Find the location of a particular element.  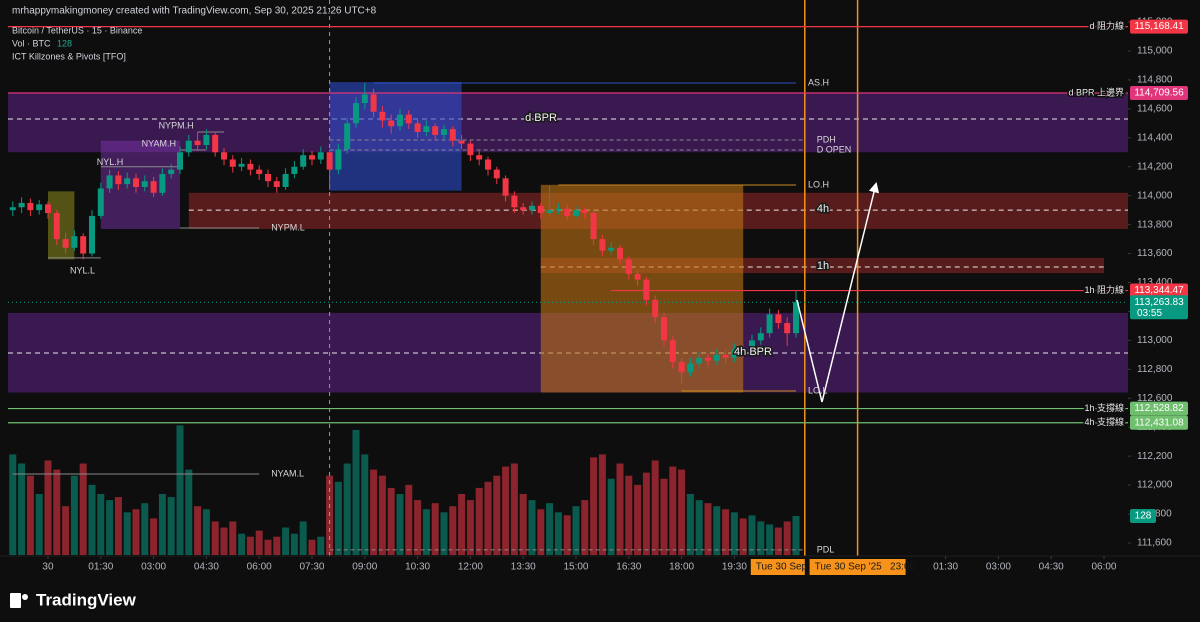

volume-value: 128 is located at coordinates (1143, 516).